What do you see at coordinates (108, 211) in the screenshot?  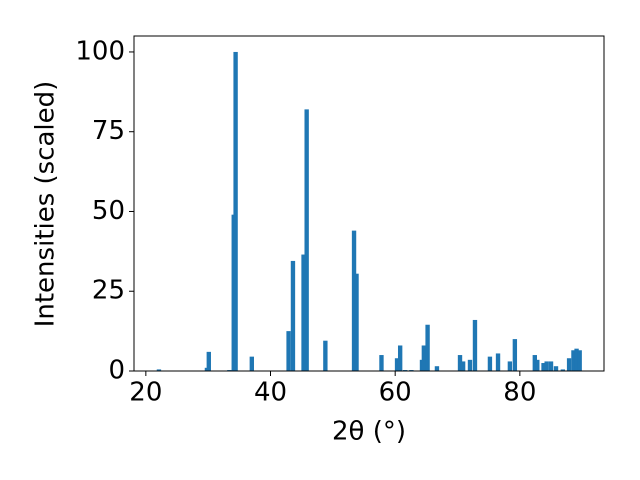 I see `y-tick-label: 50` at bounding box center [108, 211].